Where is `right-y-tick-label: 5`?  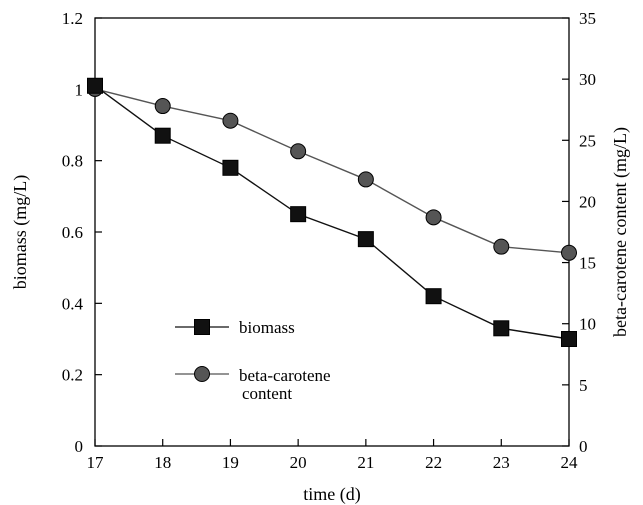
right-y-tick-label: 5 is located at coordinates (583, 385).